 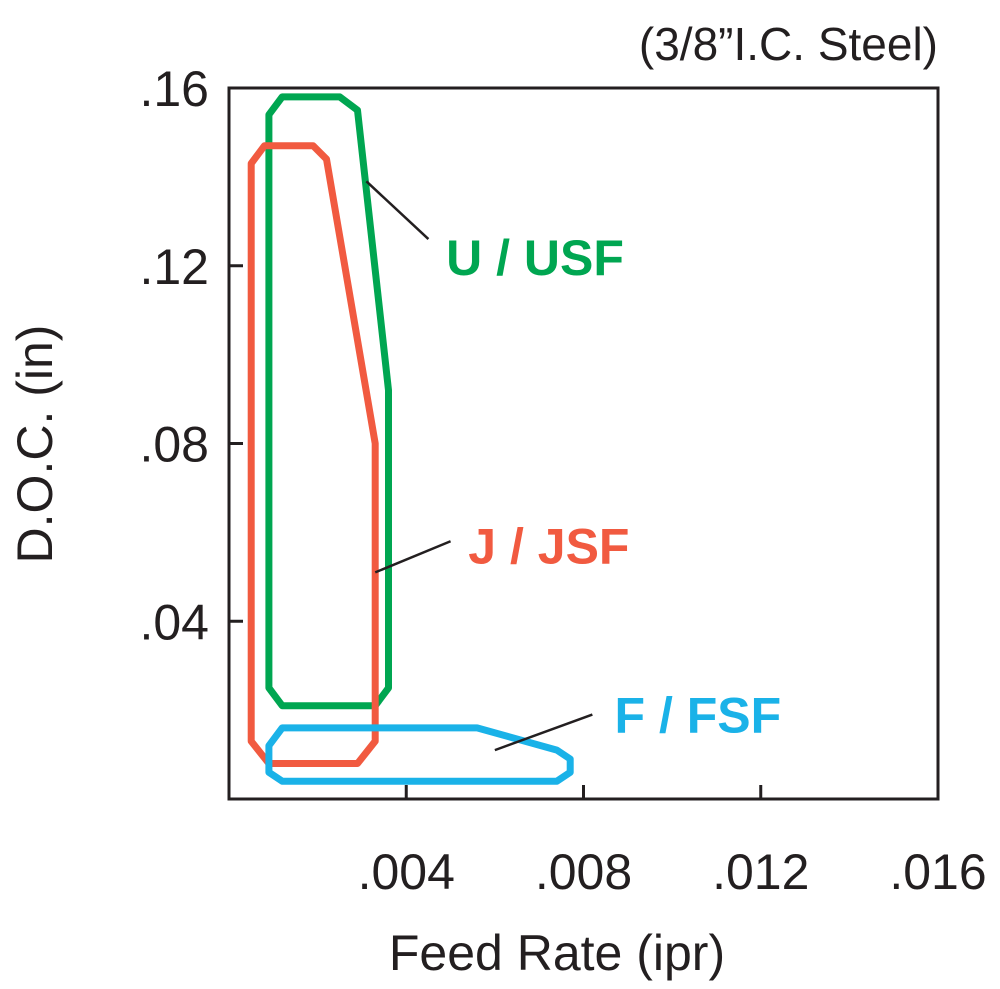 I want to click on chart-title: (3/8”I.C. Steel), so click(x=788, y=44).